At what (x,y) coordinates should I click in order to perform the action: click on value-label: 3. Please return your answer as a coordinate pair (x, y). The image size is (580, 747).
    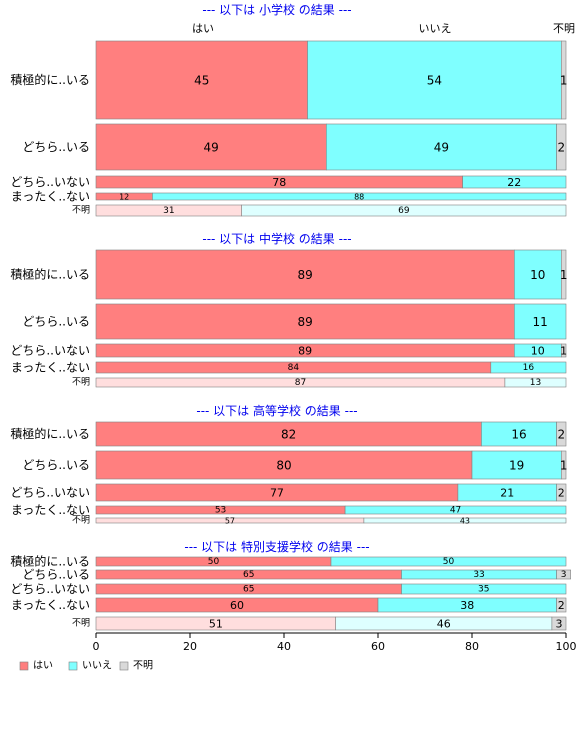
    Looking at the image, I should click on (558, 624).